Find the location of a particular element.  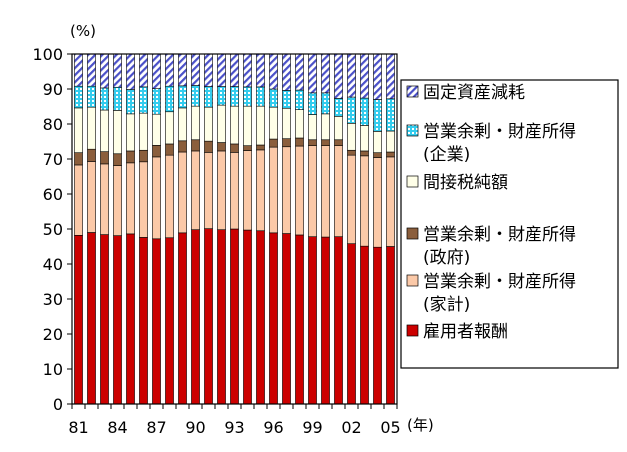

bar-segment-02-s5 is located at coordinates (351, 75).